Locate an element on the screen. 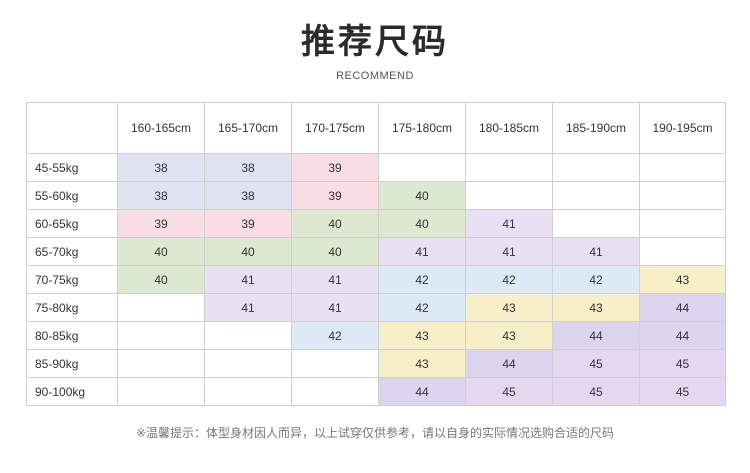 The height and width of the screenshot is (473, 750). height-header: 160-165cm is located at coordinates (161, 128).